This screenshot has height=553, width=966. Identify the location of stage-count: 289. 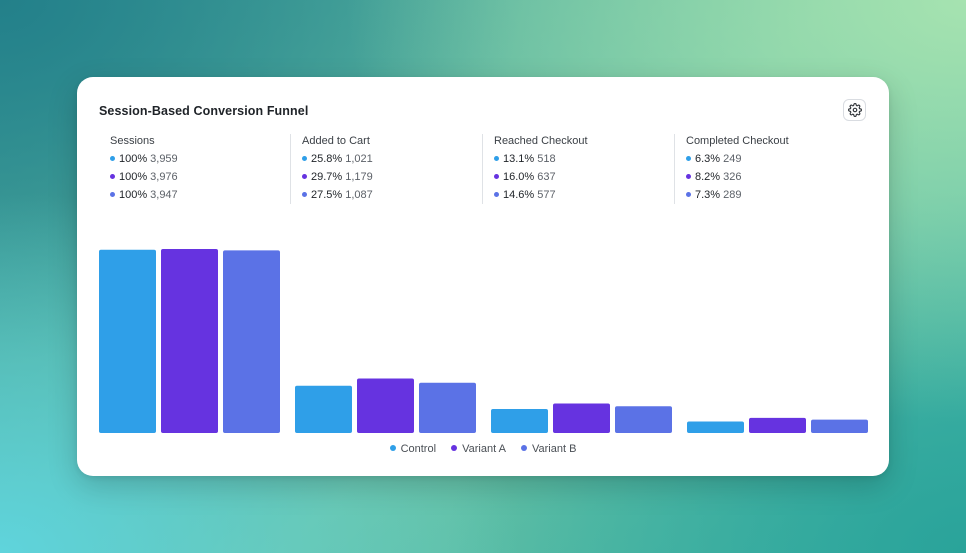
(732, 195).